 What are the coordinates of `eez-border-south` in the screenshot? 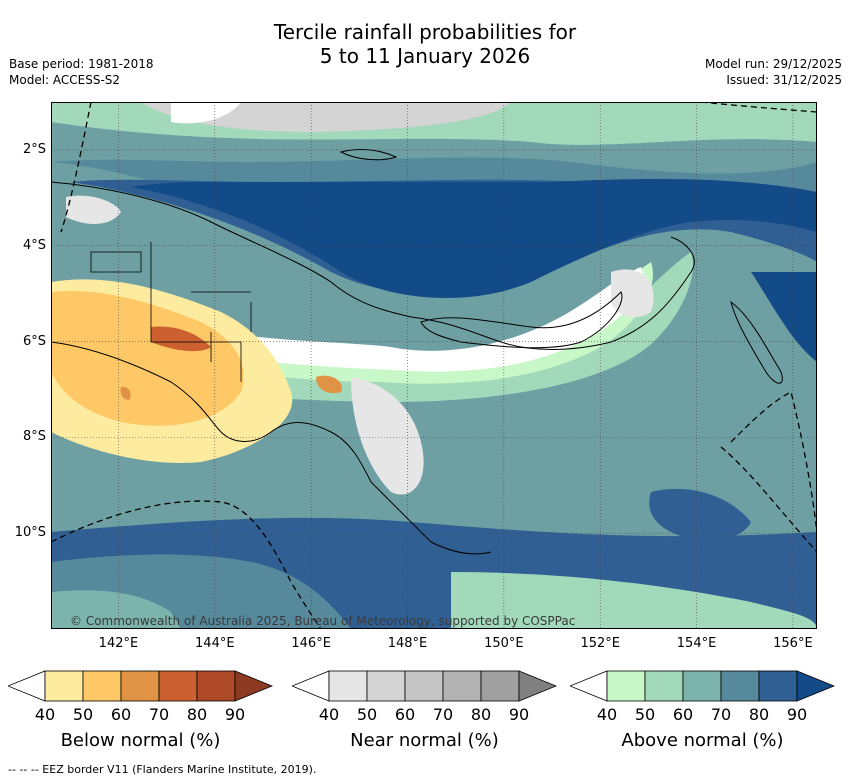 It's located at (186, 564).